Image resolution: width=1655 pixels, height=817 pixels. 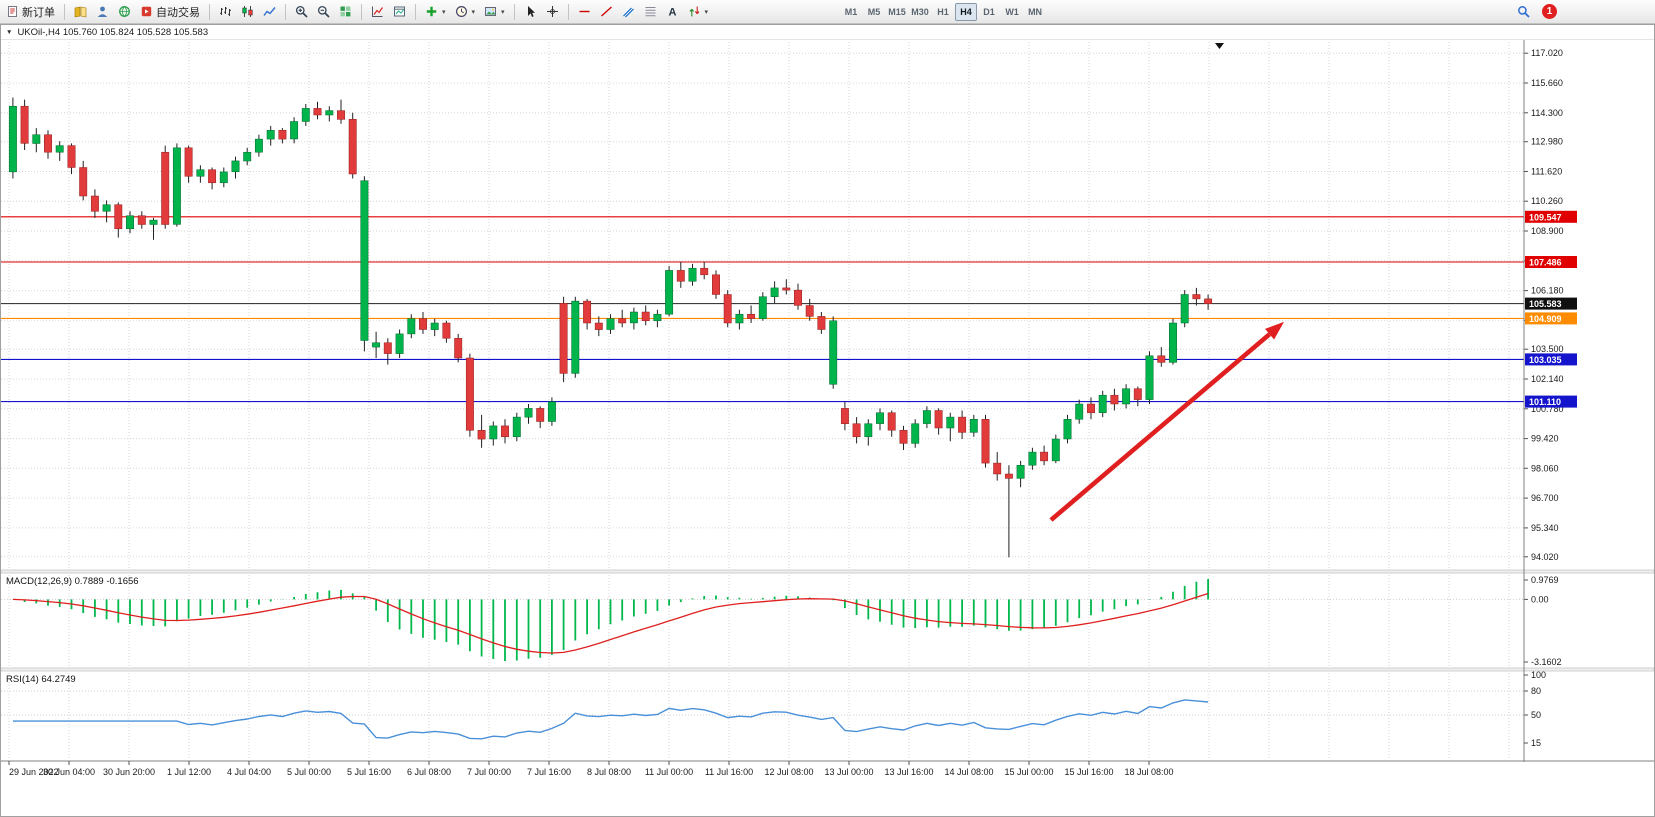 I want to click on time-axis-label: 1 Jul 12:00, so click(x=189, y=772).